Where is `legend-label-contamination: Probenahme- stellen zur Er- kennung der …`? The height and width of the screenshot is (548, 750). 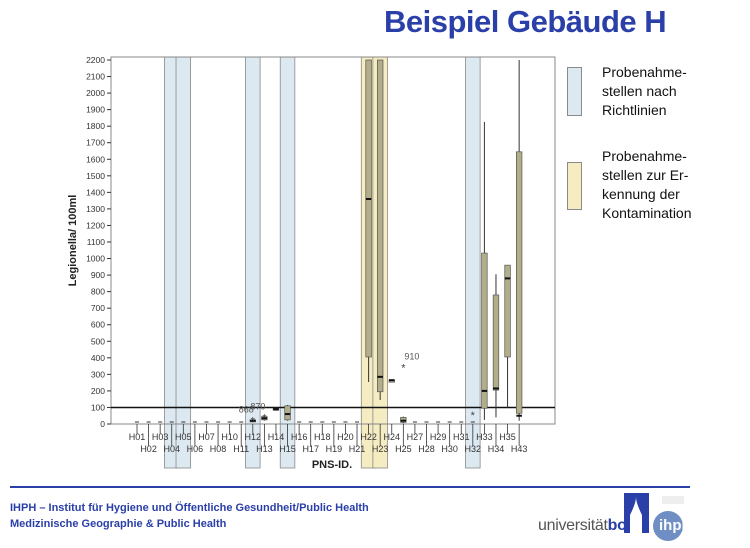
legend-label-contamination: Probenahme- stellen zur Er- kennung der … is located at coordinates (647, 185).